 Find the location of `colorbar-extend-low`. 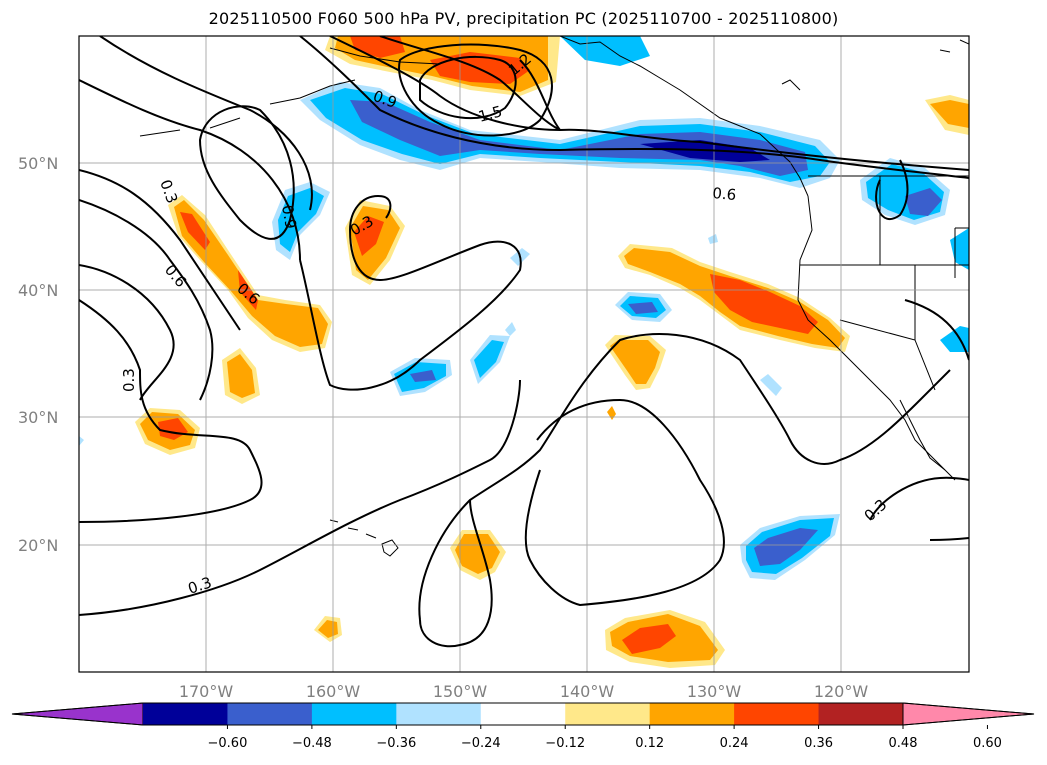

colorbar-extend-low is located at coordinates (77, 714).